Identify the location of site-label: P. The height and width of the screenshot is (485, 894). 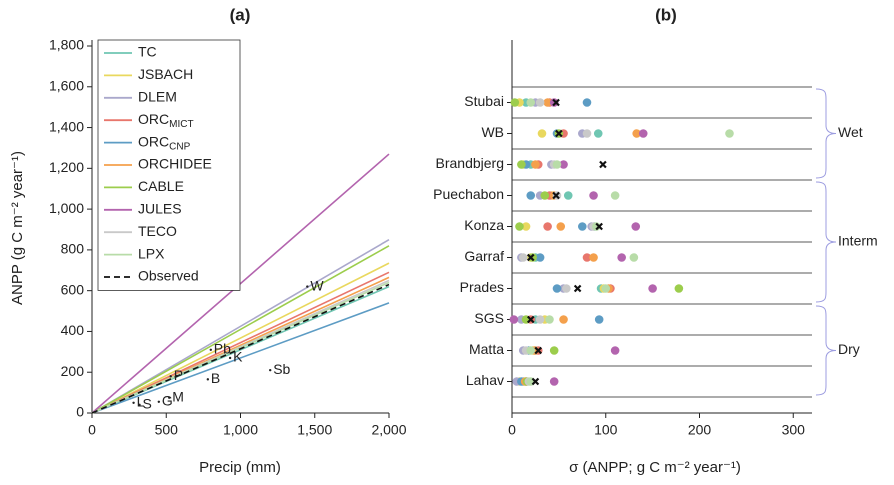
(178, 375).